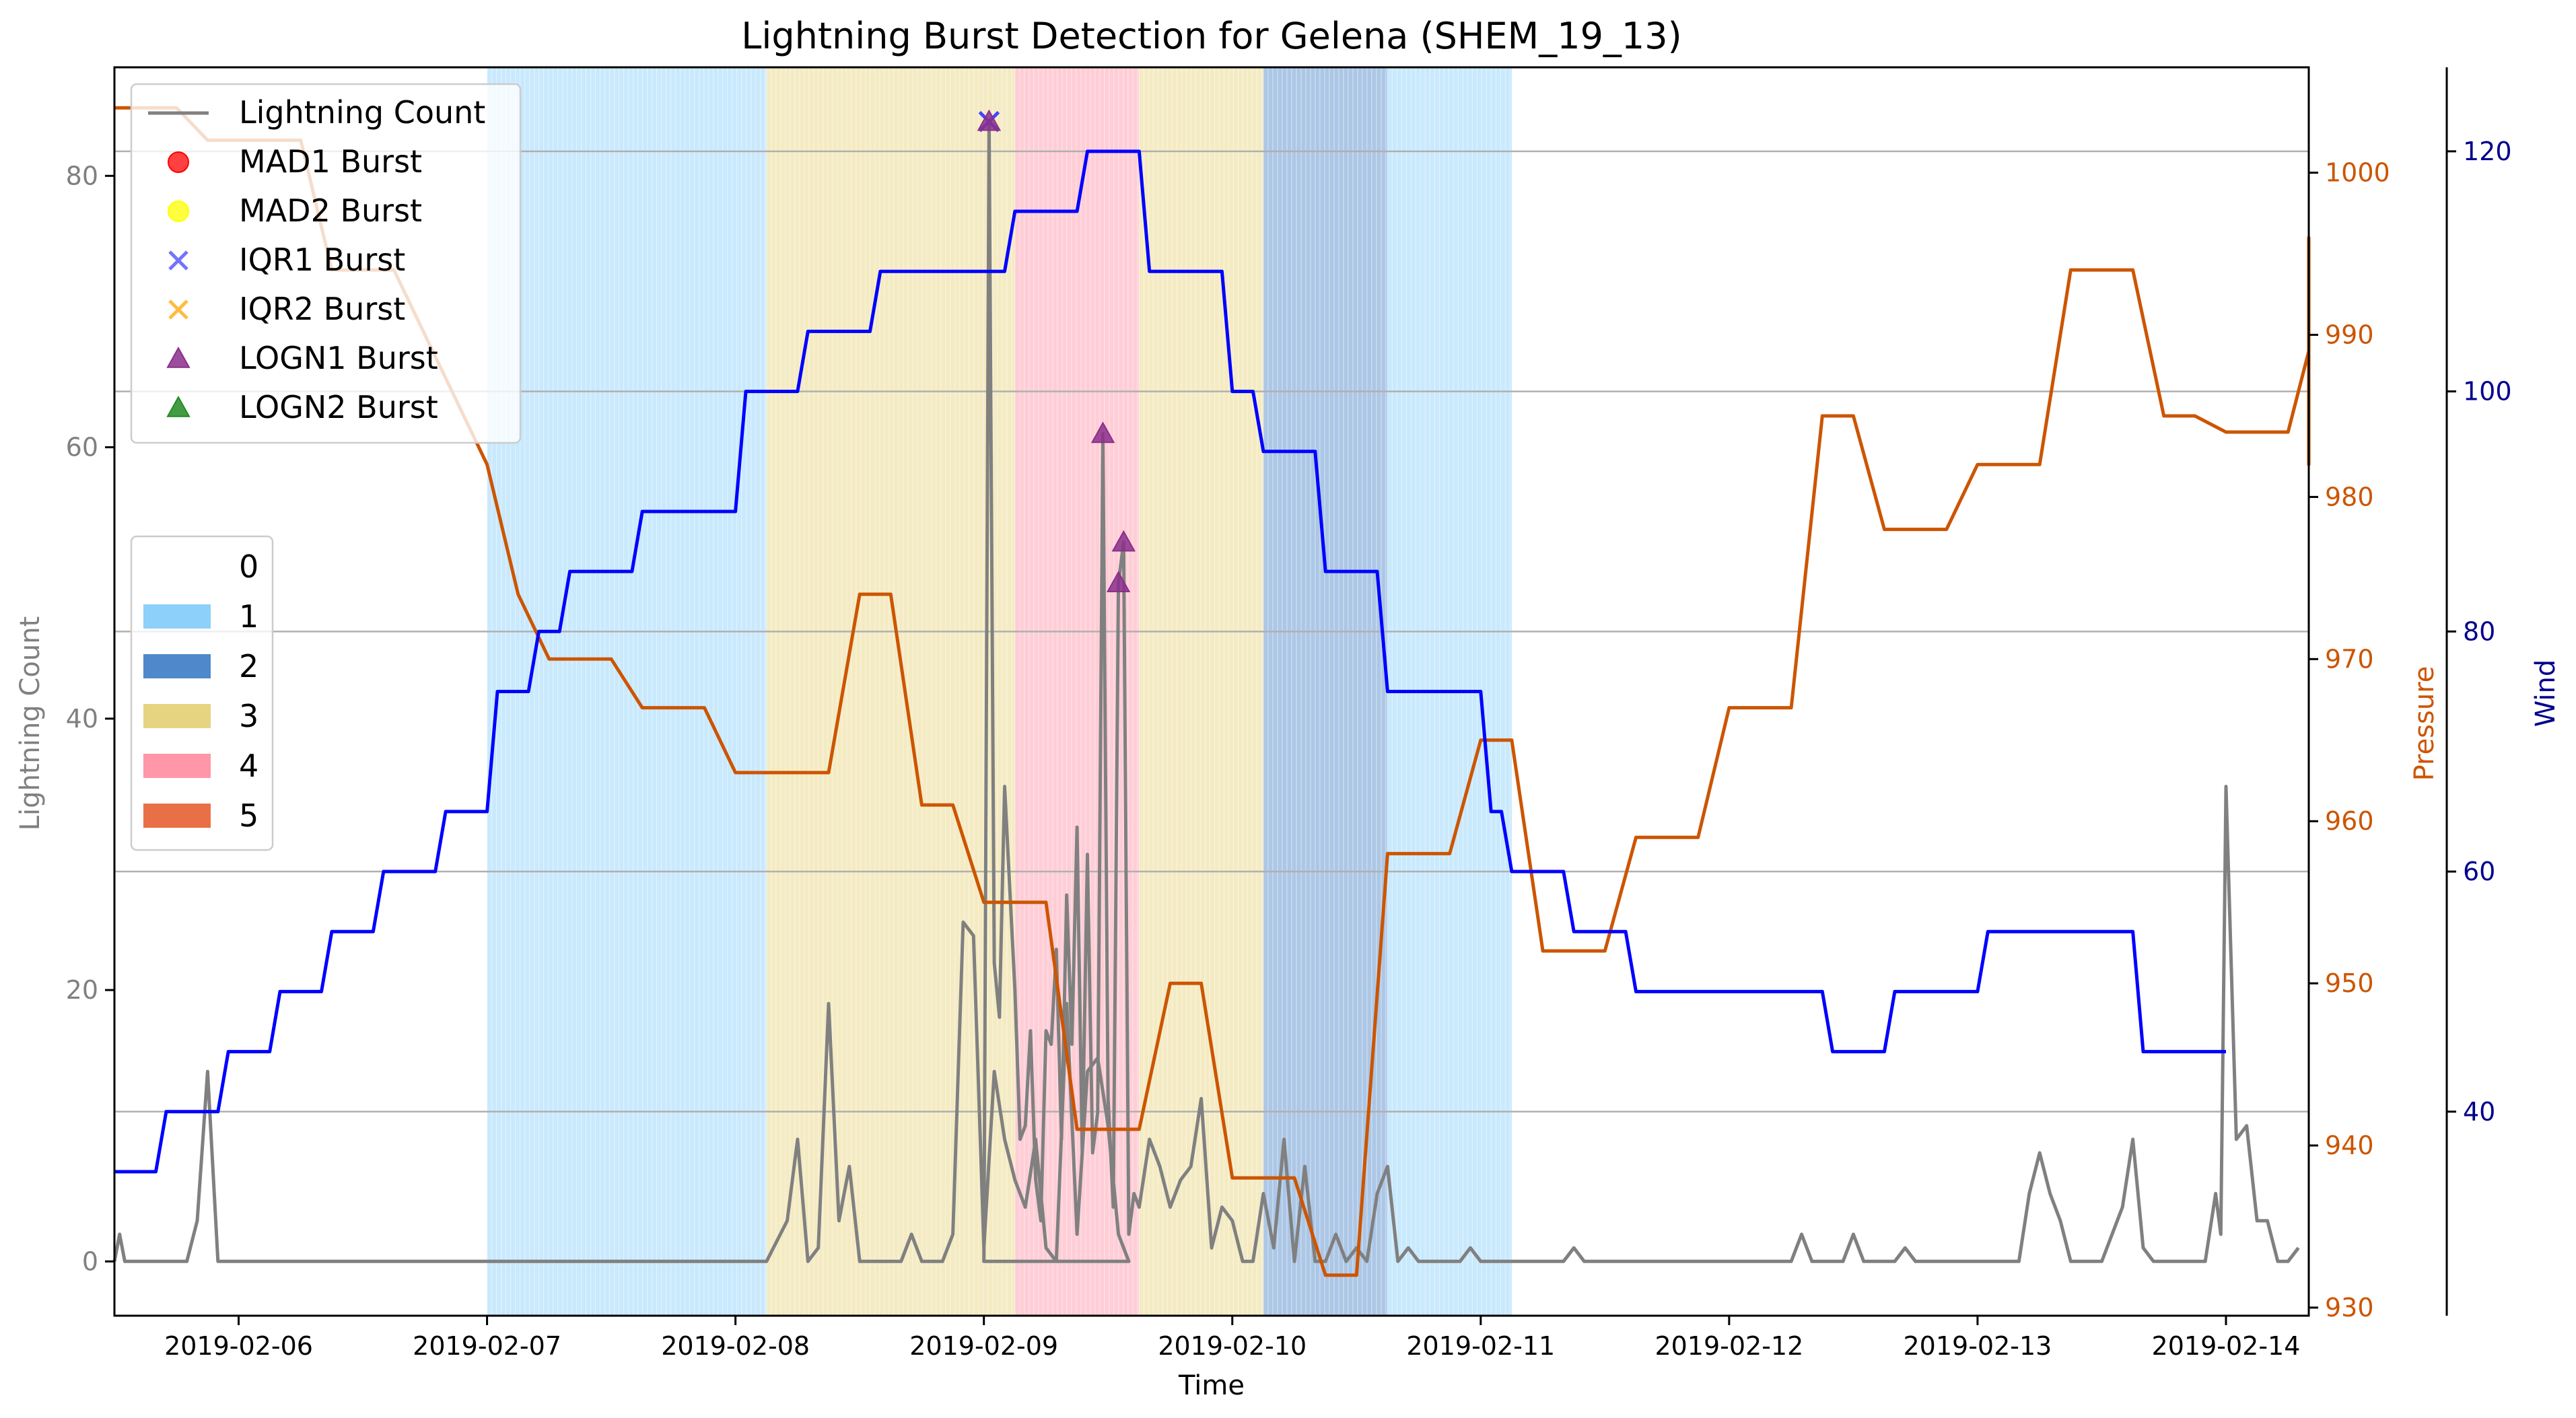  Describe the element at coordinates (2349, 659) in the screenshot. I see `pressure-tick-label: 970` at that location.